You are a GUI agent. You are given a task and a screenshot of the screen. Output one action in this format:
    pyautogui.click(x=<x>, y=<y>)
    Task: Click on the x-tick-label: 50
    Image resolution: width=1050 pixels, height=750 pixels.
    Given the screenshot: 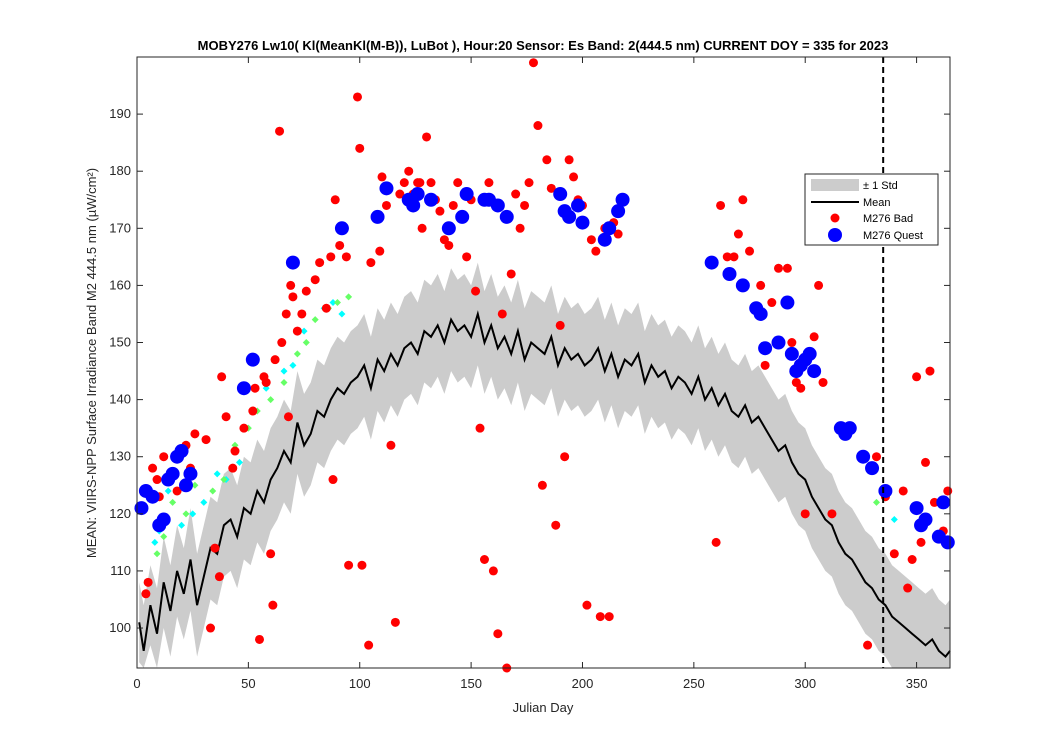 What is the action you would take?
    pyautogui.click(x=248, y=683)
    